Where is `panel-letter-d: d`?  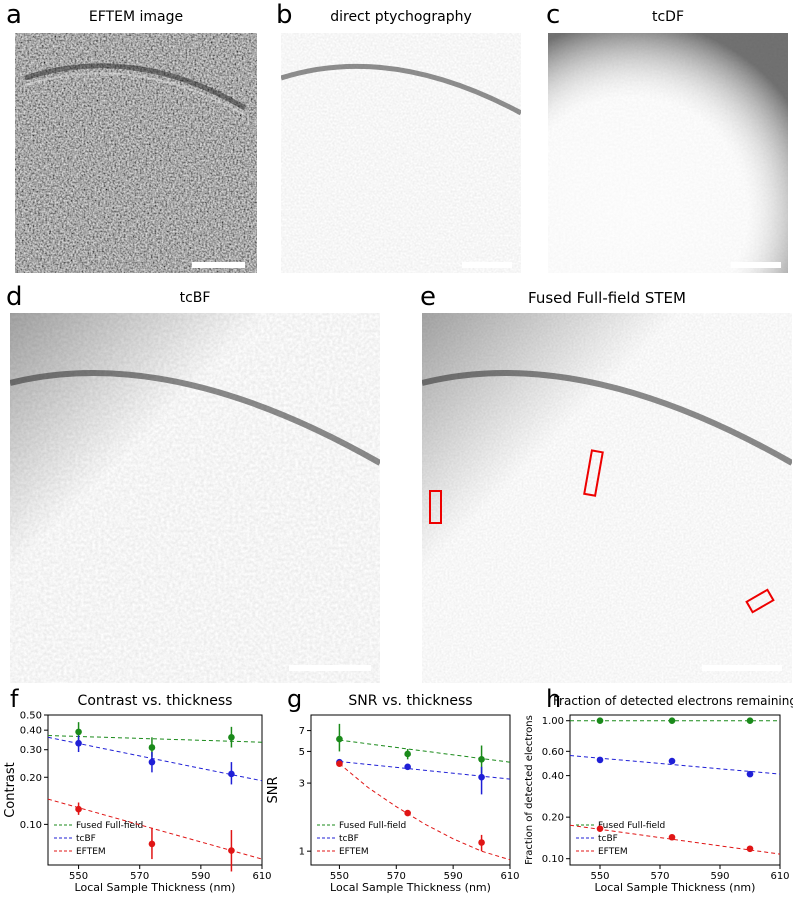
panel-letter-d: d is located at coordinates (14, 297).